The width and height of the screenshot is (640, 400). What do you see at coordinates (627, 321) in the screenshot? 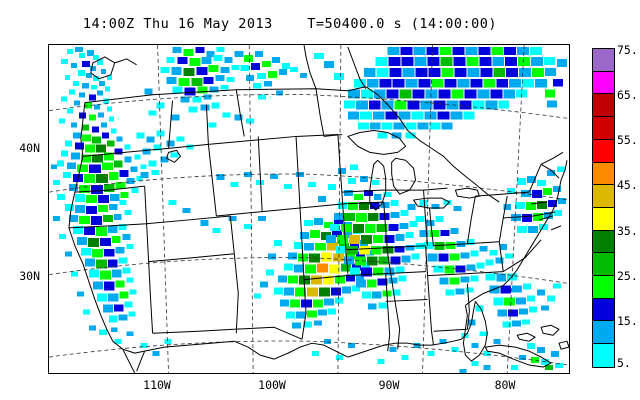
I see `colorbar-label-15: 15.` at bounding box center [627, 321].